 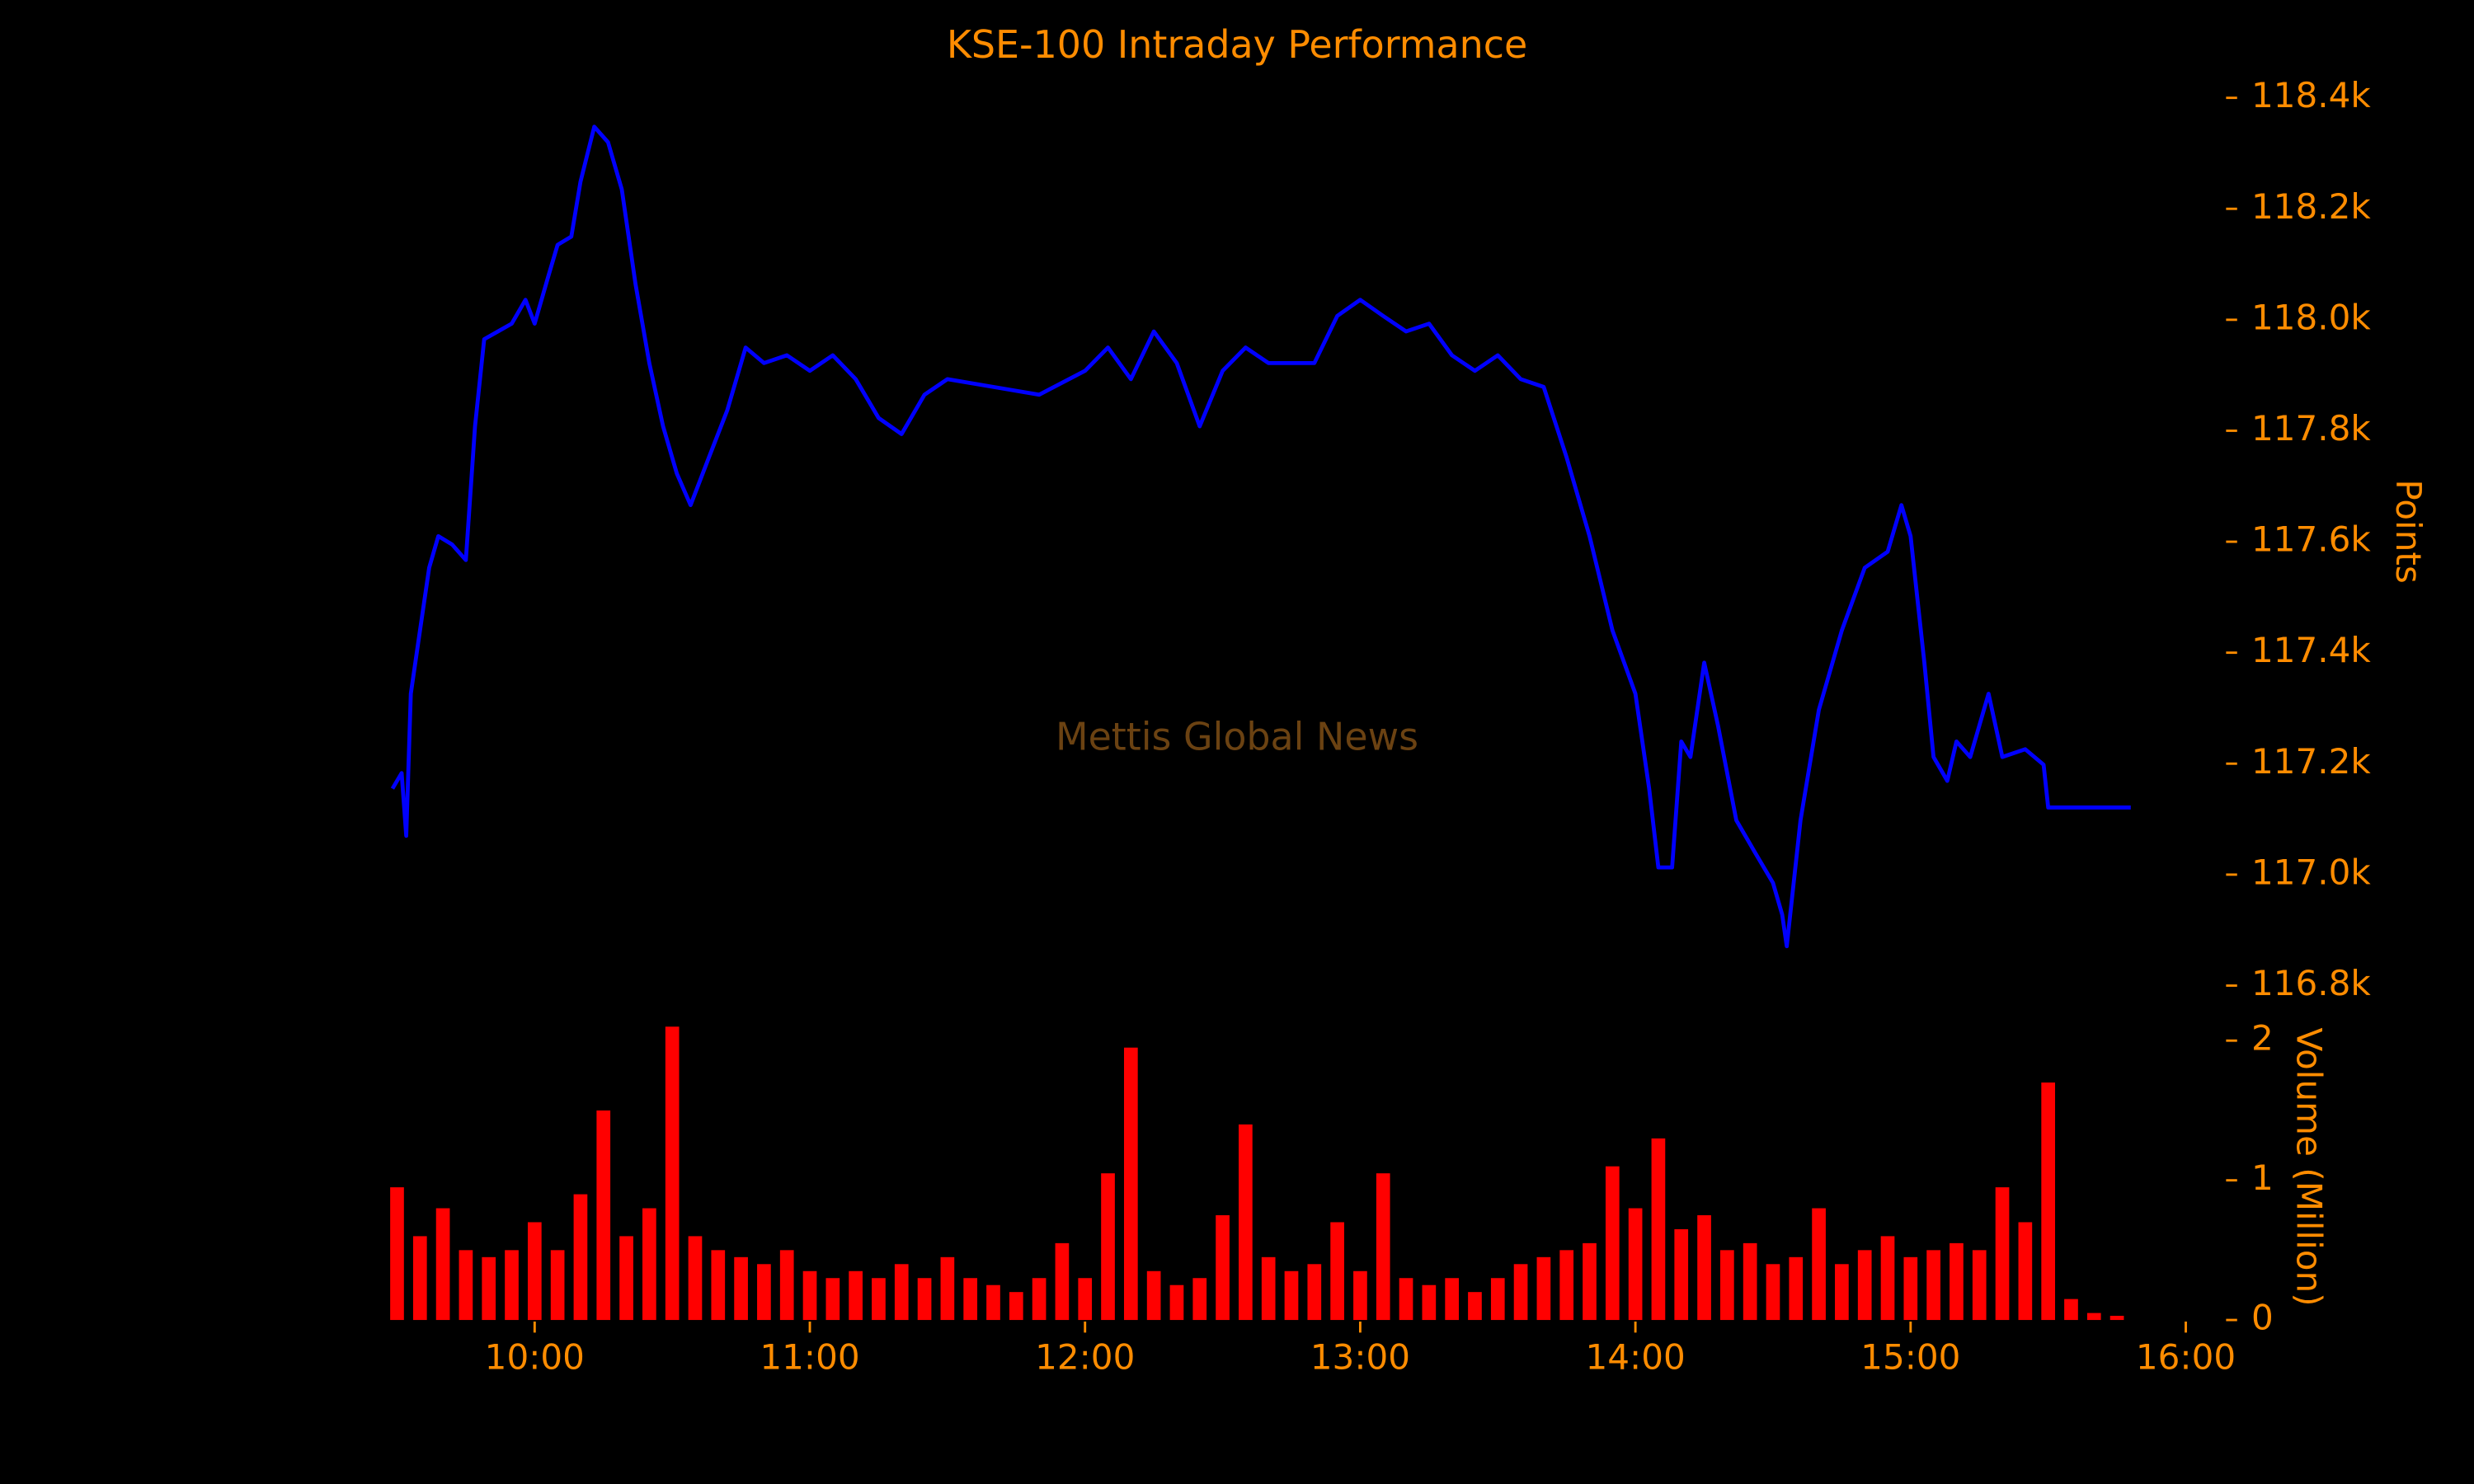 What do you see at coordinates (2262, 1038) in the screenshot?
I see `y-tick-label: 2` at bounding box center [2262, 1038].